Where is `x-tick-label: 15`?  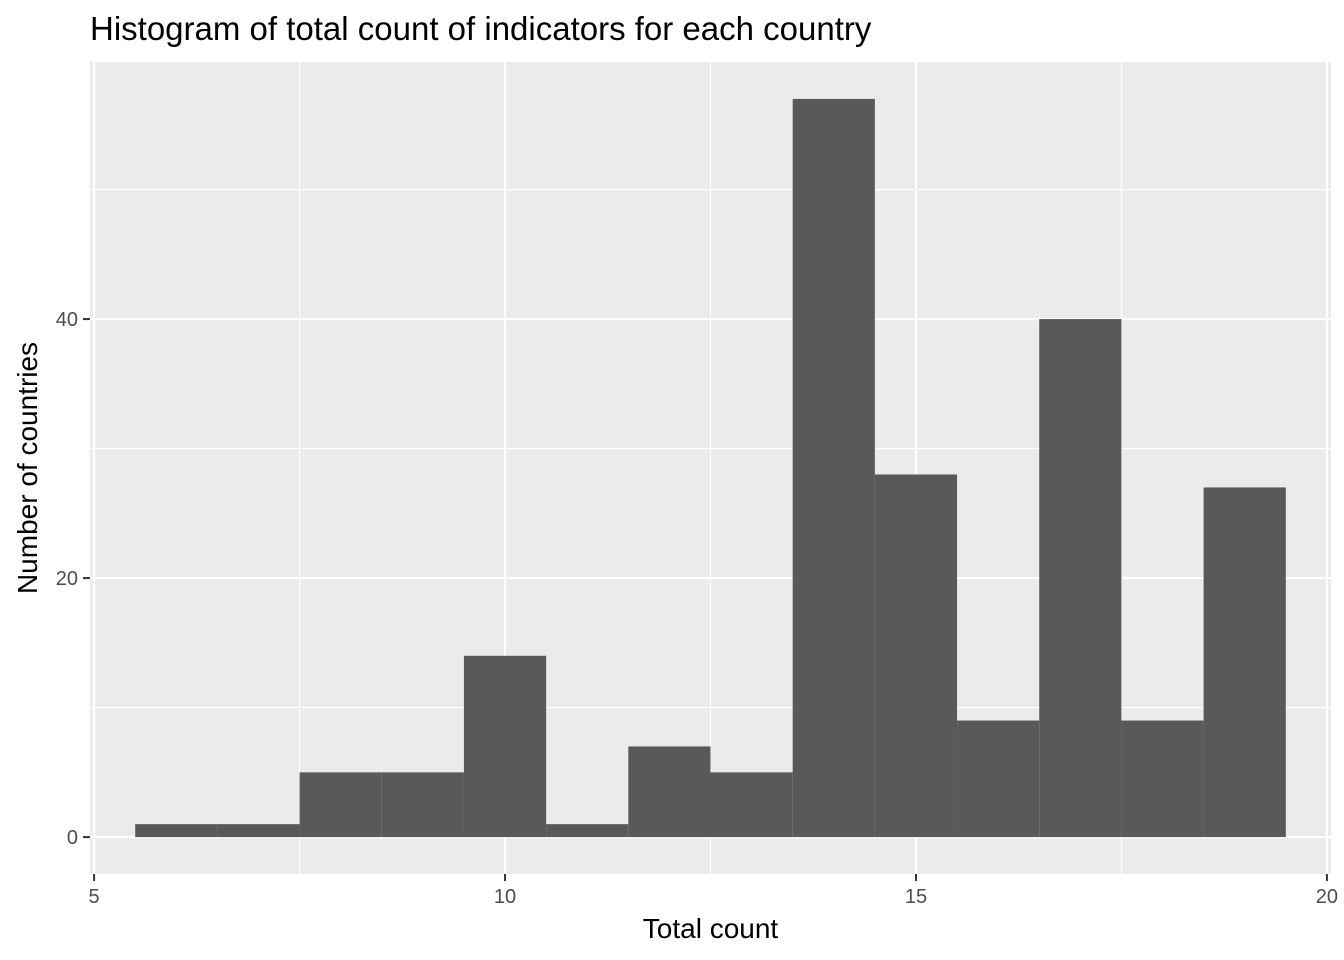
x-tick-label: 15 is located at coordinates (916, 897).